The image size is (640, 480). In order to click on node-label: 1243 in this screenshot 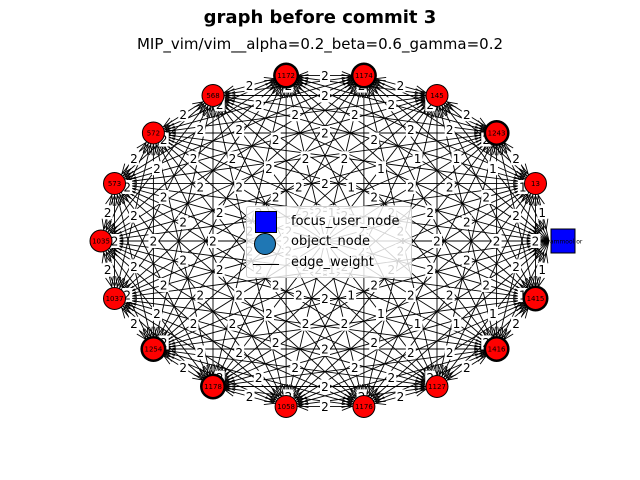, I will do `click(497, 134)`.